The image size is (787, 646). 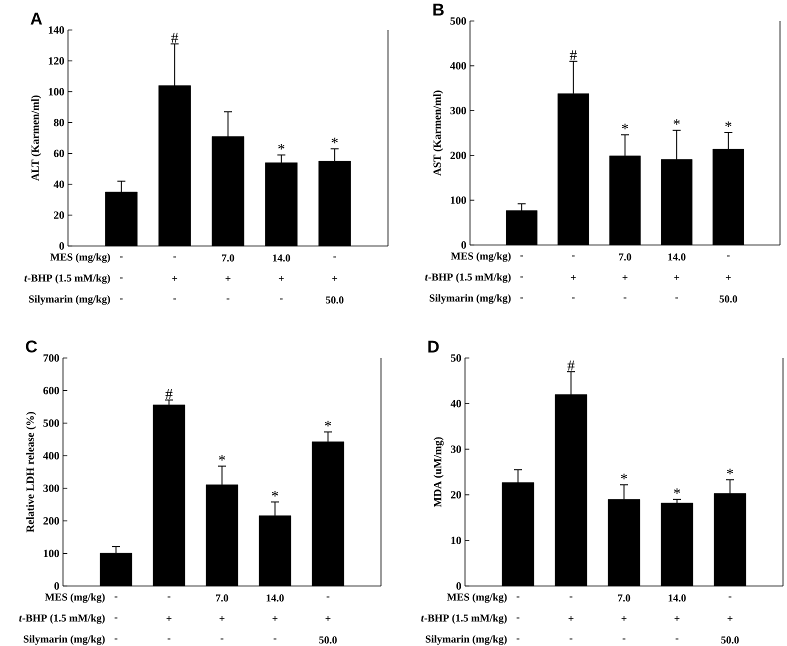 I want to click on y-tick-label: 120, so click(x=56, y=61).